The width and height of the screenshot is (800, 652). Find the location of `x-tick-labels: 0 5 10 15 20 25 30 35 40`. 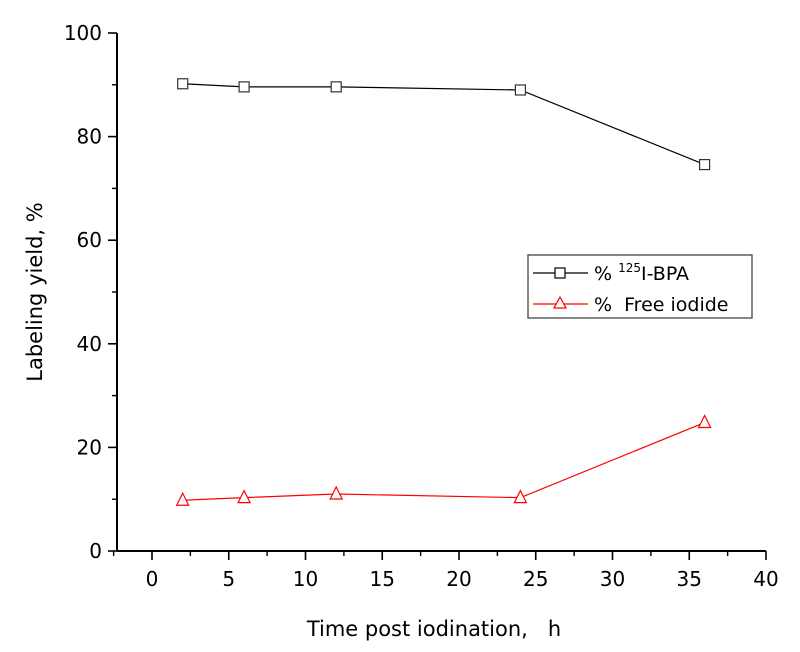

x-tick-labels: 0 5 10 15 20 25 30 35 40 is located at coordinates (462, 579).